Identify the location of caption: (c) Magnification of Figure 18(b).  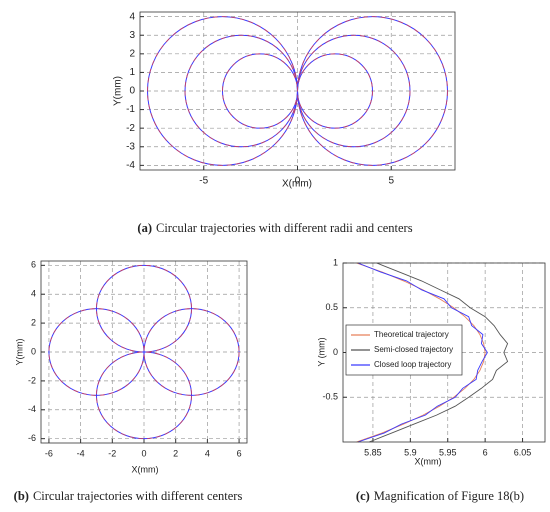
(440, 496).